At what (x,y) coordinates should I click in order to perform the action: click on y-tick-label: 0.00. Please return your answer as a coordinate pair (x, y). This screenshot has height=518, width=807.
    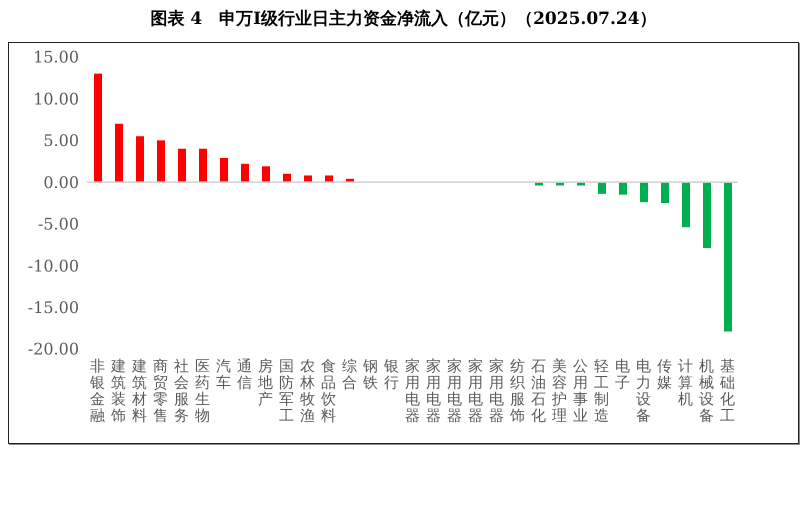
    Looking at the image, I should click on (61, 182).